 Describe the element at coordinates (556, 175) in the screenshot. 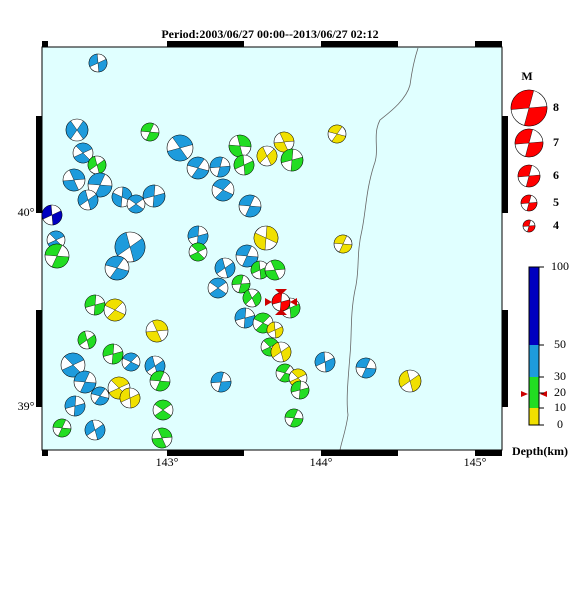

I see `magnitude-label: 6` at that location.